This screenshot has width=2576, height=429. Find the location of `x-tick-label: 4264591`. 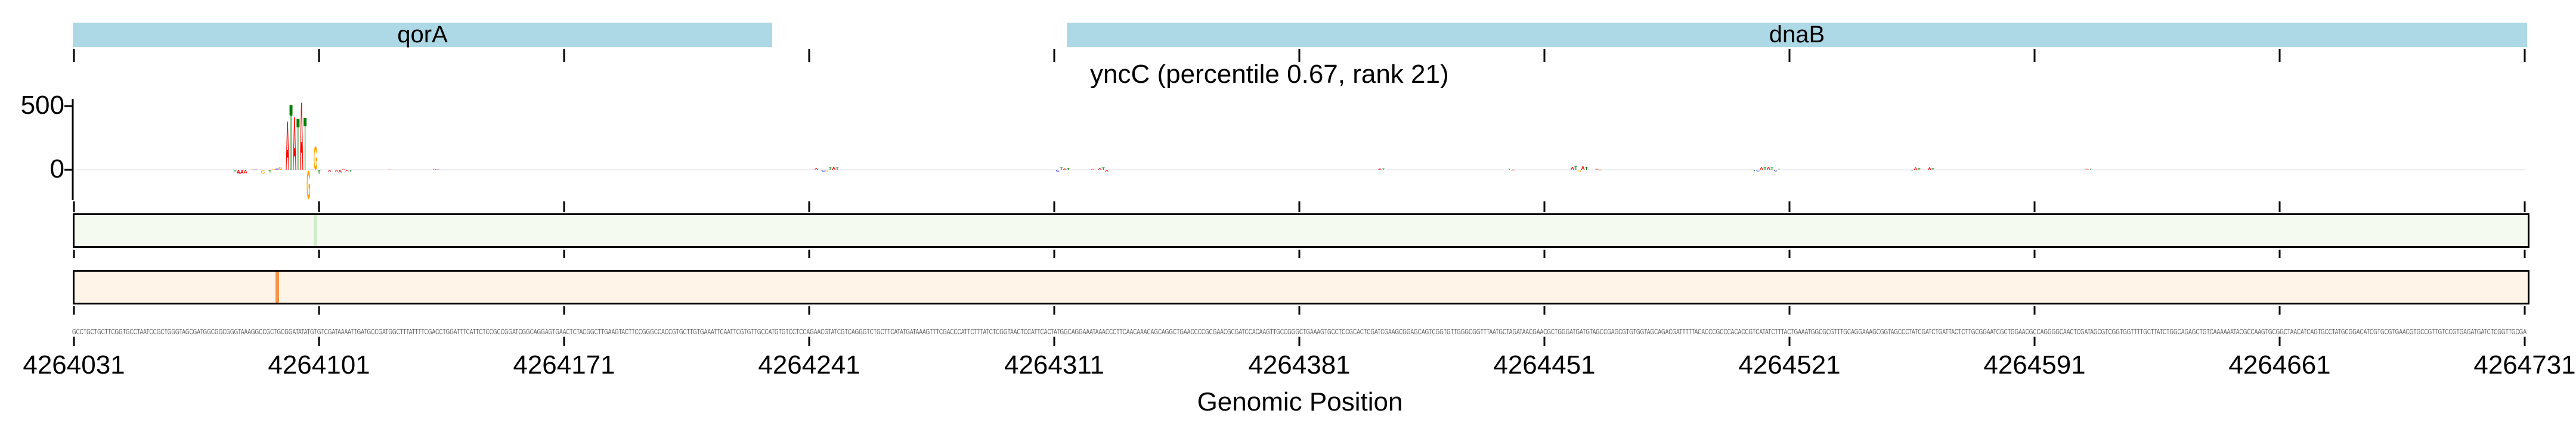

x-tick-label: 4264591 is located at coordinates (2034, 365).